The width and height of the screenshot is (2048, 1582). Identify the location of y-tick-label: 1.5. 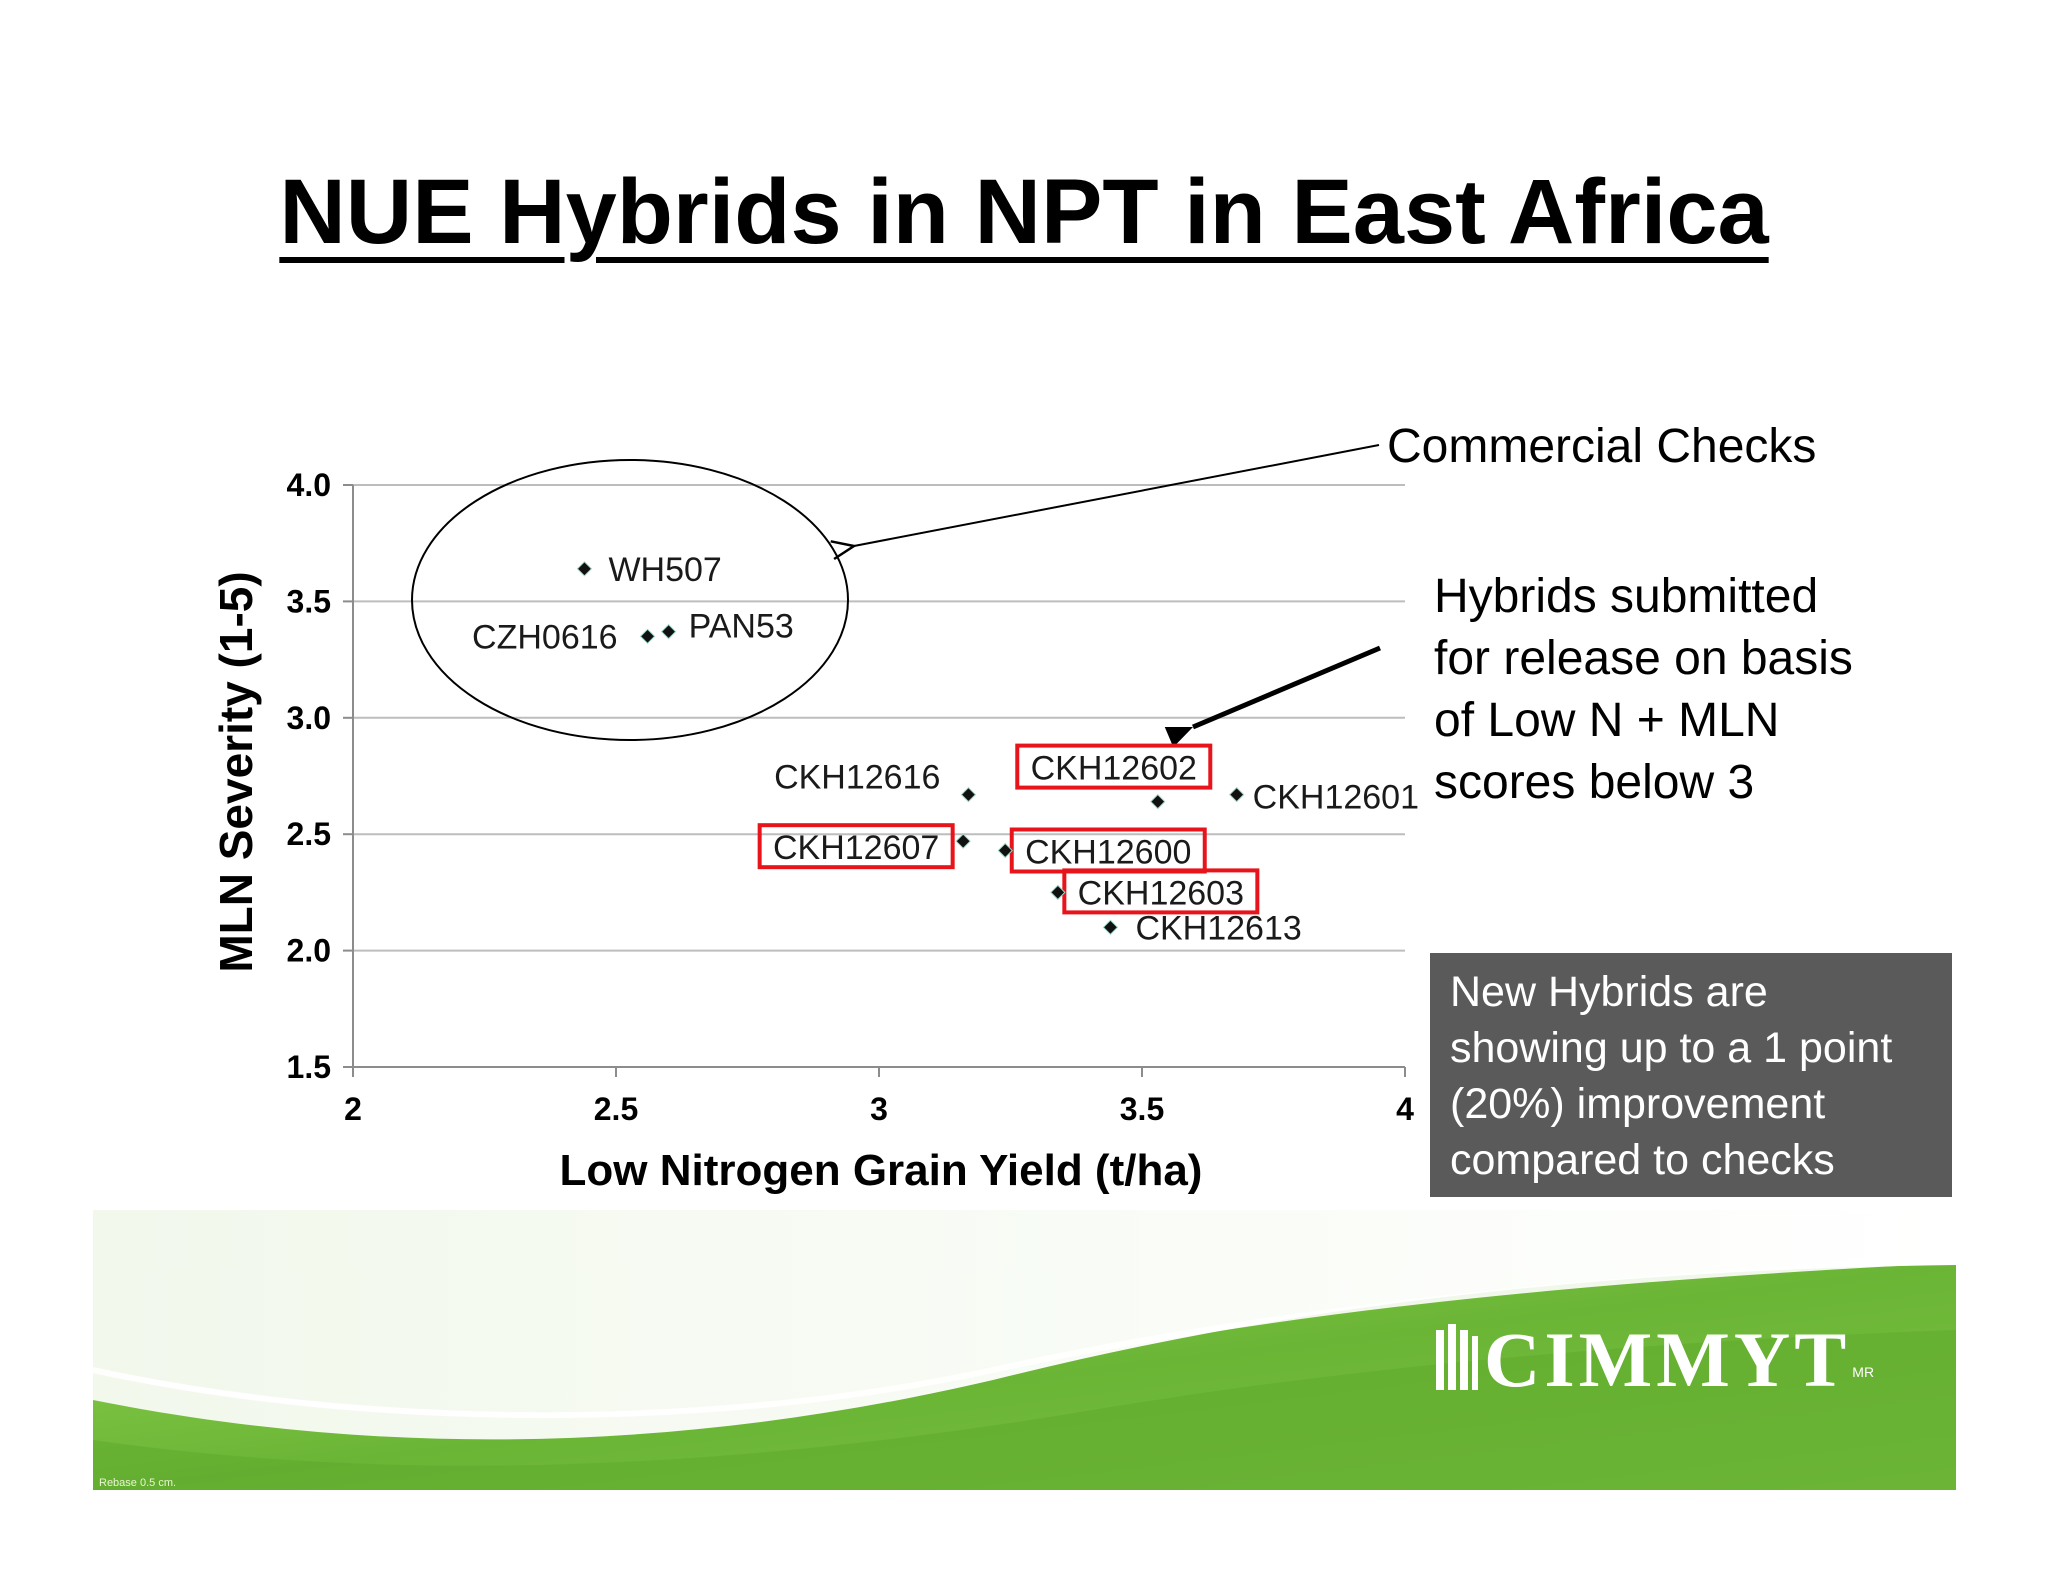
(309, 1067).